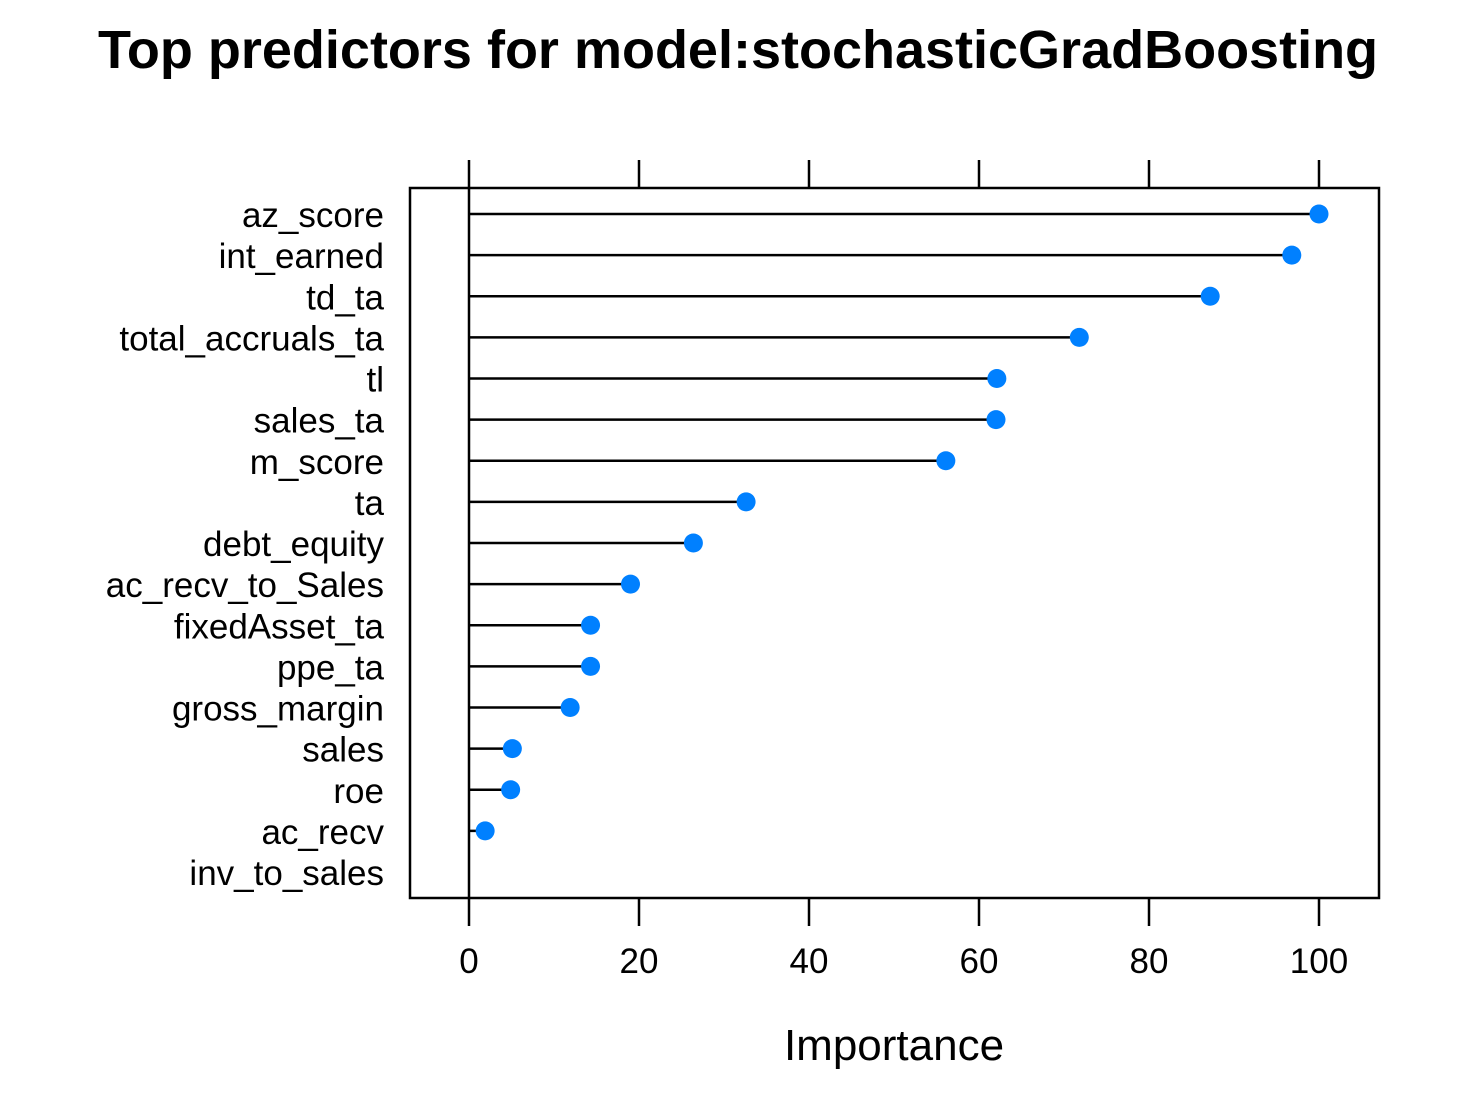 This screenshot has height=1110, width=1476. What do you see at coordinates (894, 174) in the screenshot?
I see `top-axis-ticks` at bounding box center [894, 174].